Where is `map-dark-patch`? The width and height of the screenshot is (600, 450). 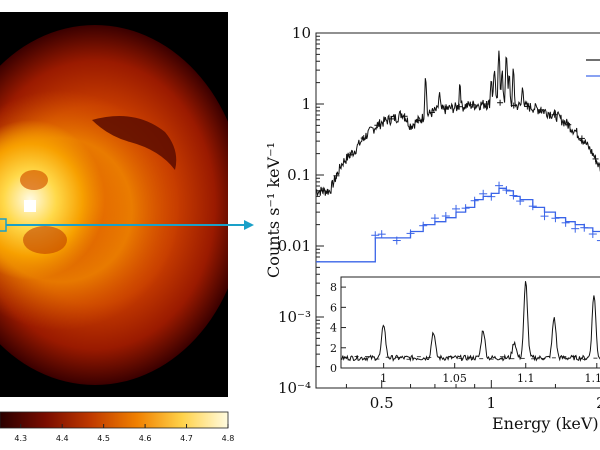
map-dark-patch is located at coordinates (45, 240).